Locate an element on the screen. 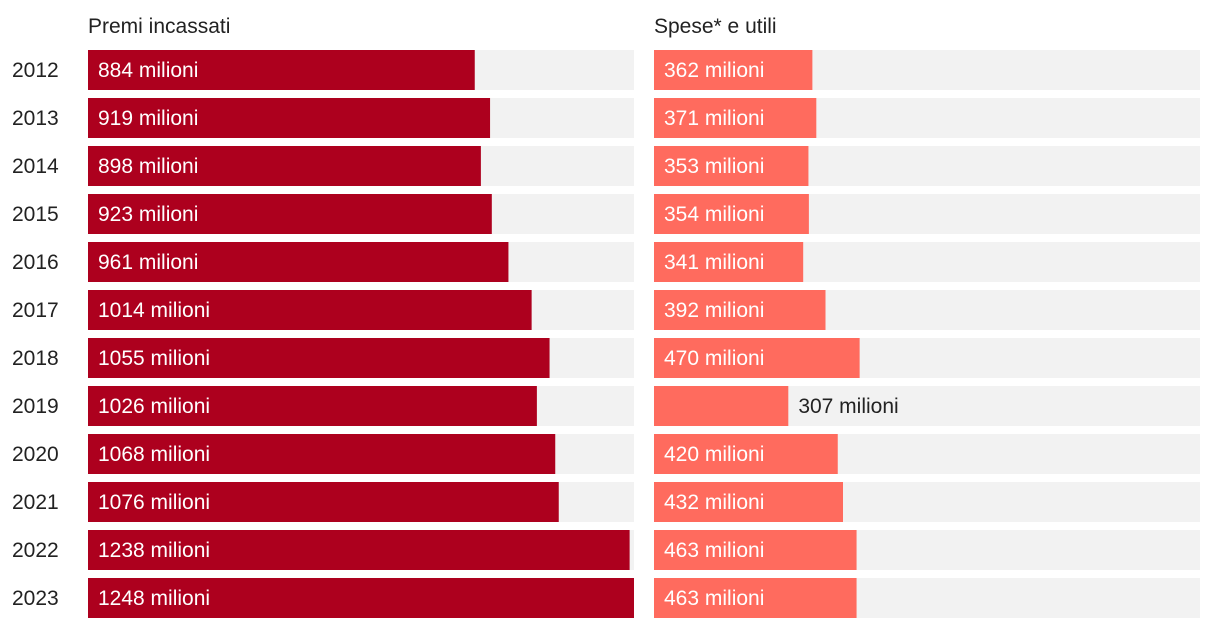 The image size is (1220, 628). year-label: 2013 is located at coordinates (35, 118).